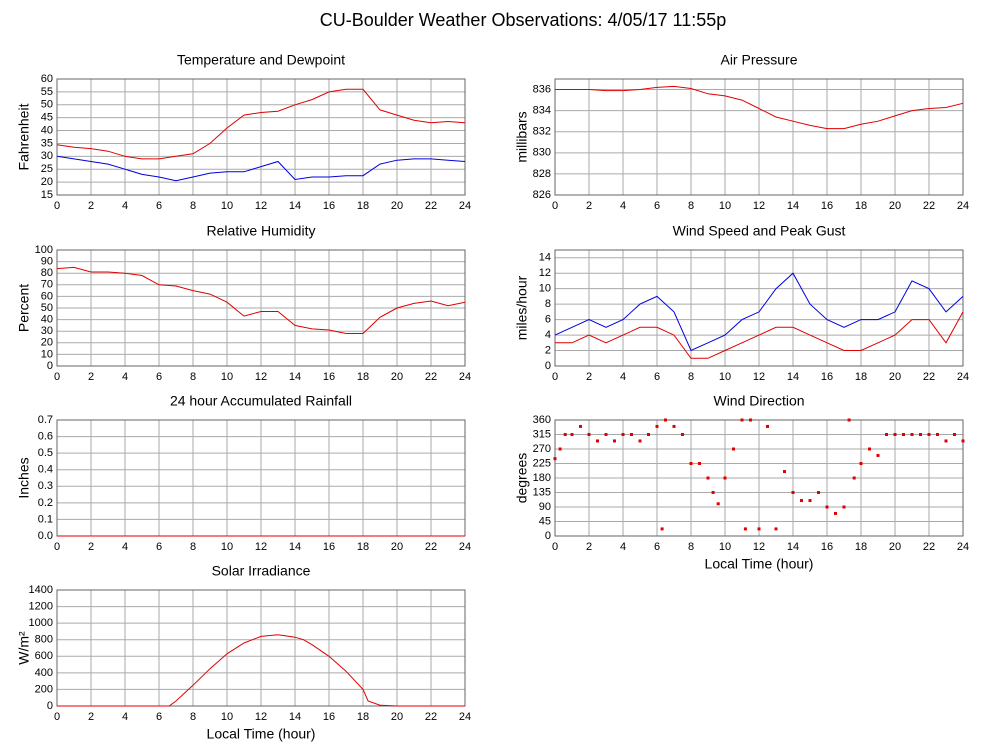 This screenshot has width=1000, height=745. I want to click on y-tick-label: 4, so click(548, 335).